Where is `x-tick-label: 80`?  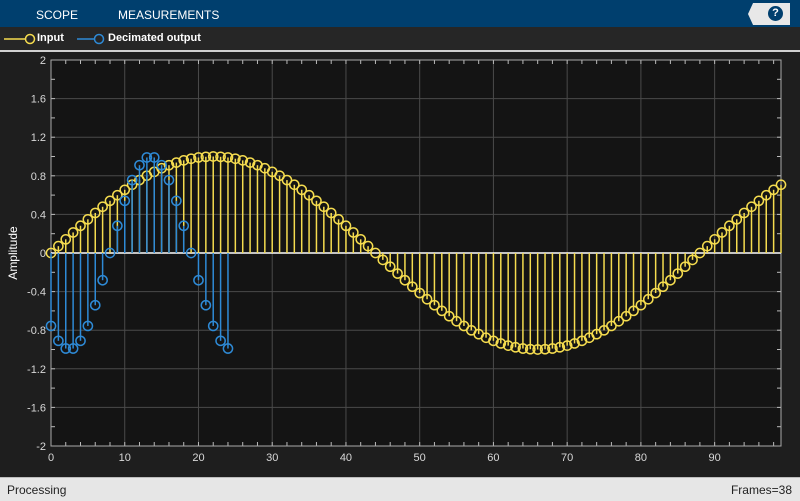 x-tick-label: 80 is located at coordinates (641, 458).